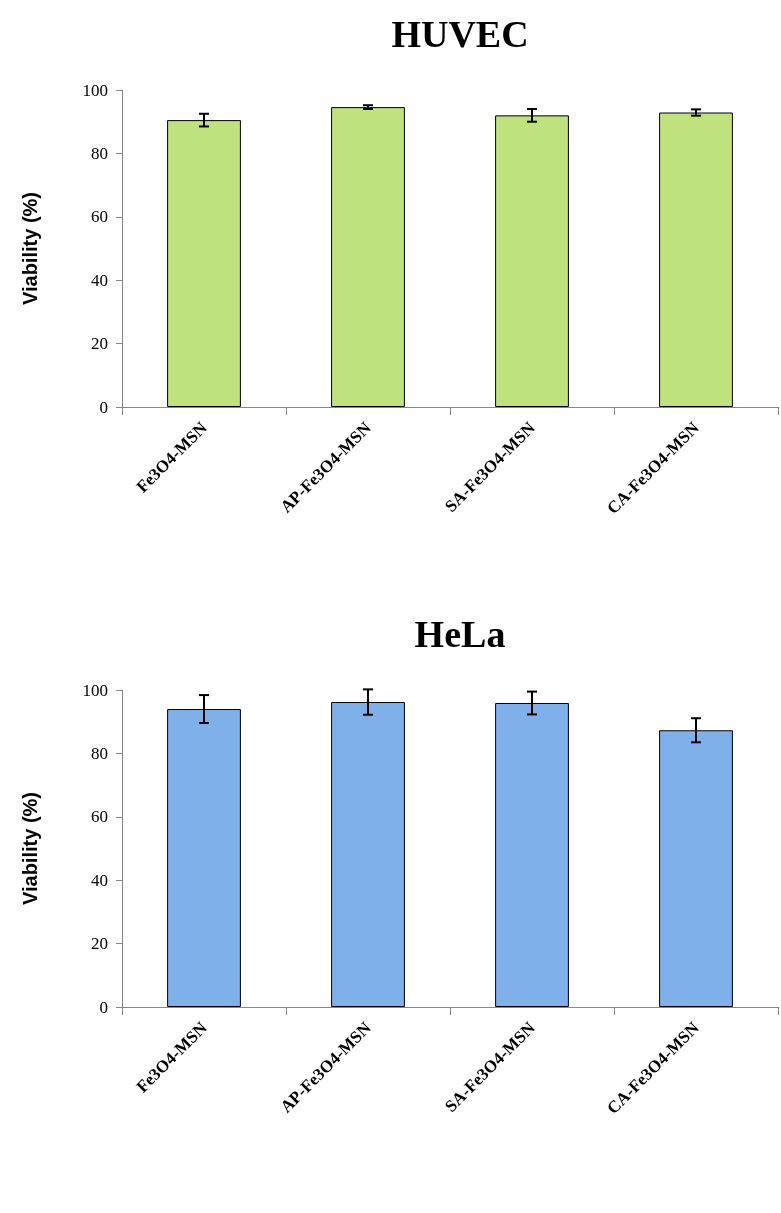 Image resolution: width=781 pixels, height=1213 pixels. What do you see at coordinates (460, 634) in the screenshot?
I see `chart-title: HeLa` at bounding box center [460, 634].